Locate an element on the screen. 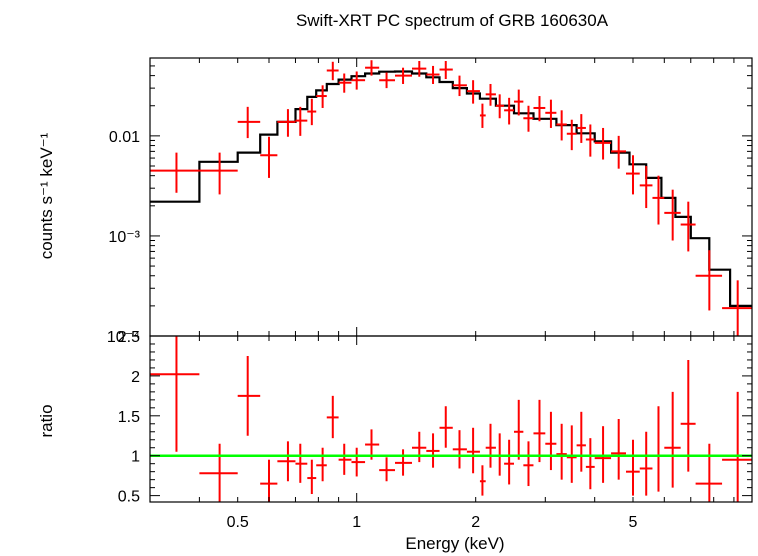  y-tick-label-ratio: 1.5 is located at coordinates (129, 417).